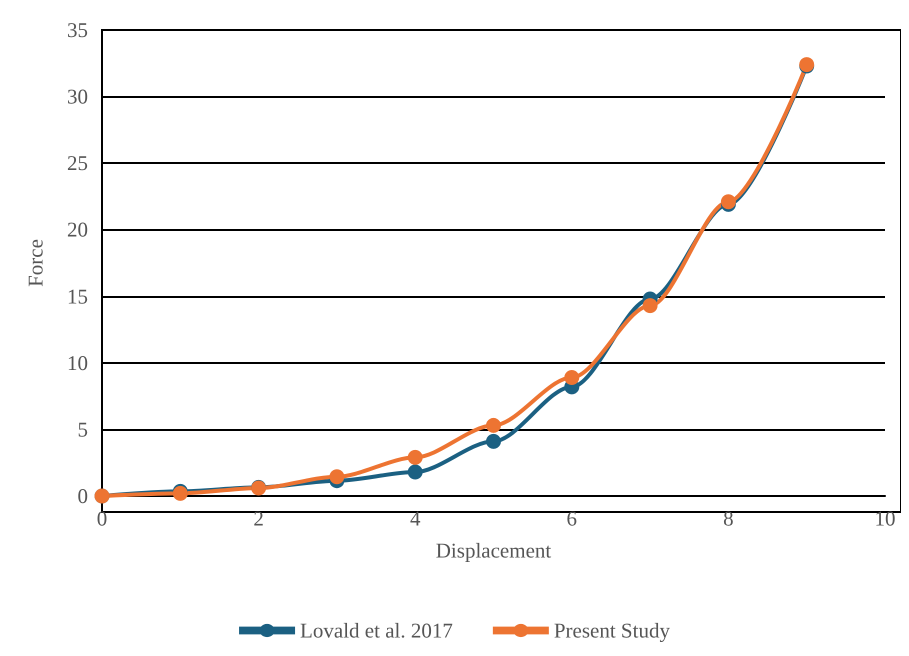 Image resolution: width=909 pixels, height=656 pixels. Describe the element at coordinates (77, 362) in the screenshot. I see `y-tick-label: 10` at that location.